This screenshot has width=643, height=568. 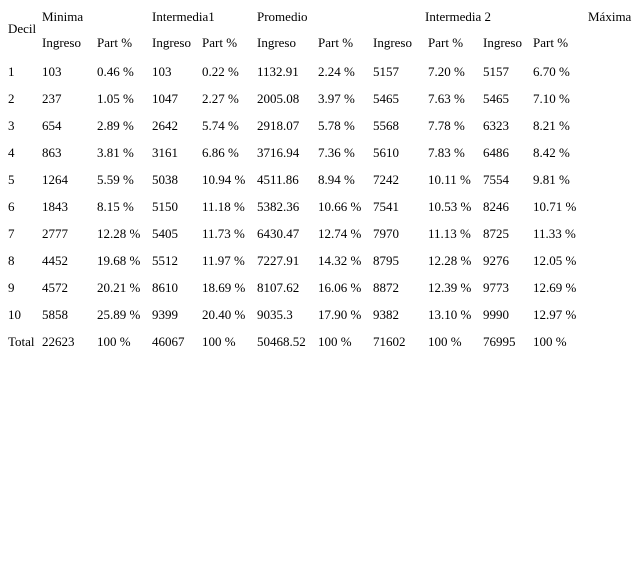 What do you see at coordinates (115, 152) in the screenshot?
I see `table-cell: 3.81 %` at bounding box center [115, 152].